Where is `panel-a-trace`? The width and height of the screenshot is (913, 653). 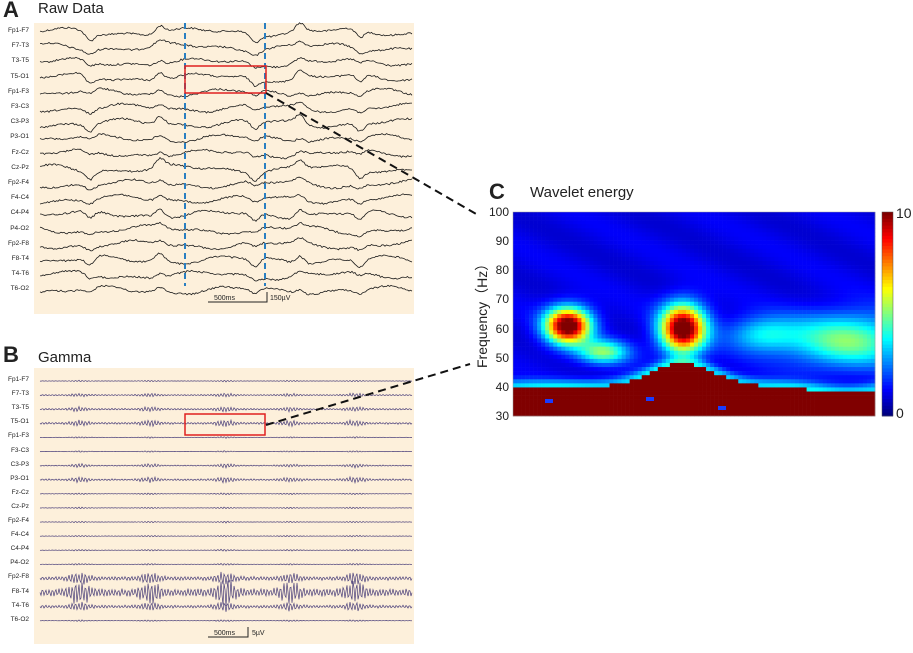
panel-a-trace is located at coordinates (226, 48).